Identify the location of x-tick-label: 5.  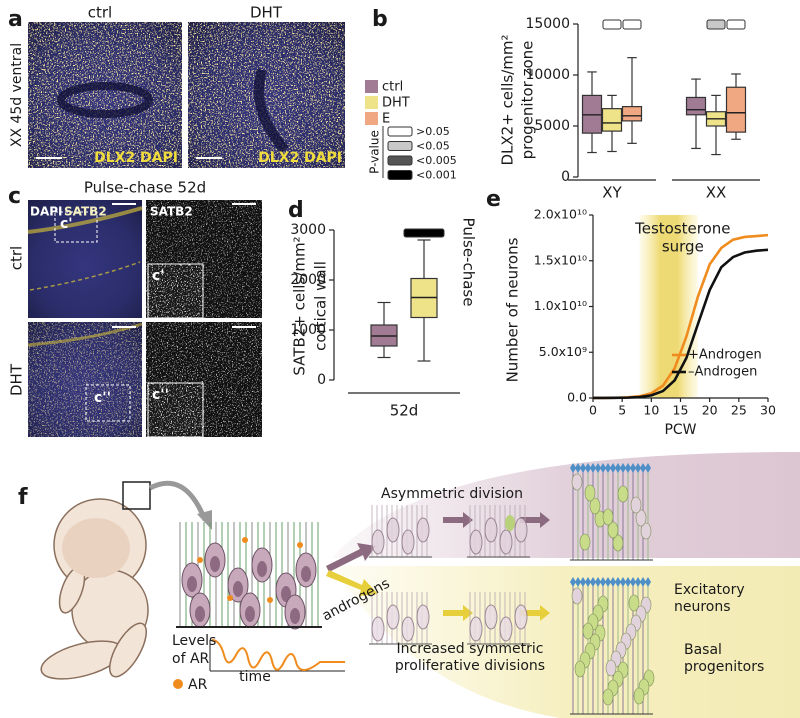
(622, 410).